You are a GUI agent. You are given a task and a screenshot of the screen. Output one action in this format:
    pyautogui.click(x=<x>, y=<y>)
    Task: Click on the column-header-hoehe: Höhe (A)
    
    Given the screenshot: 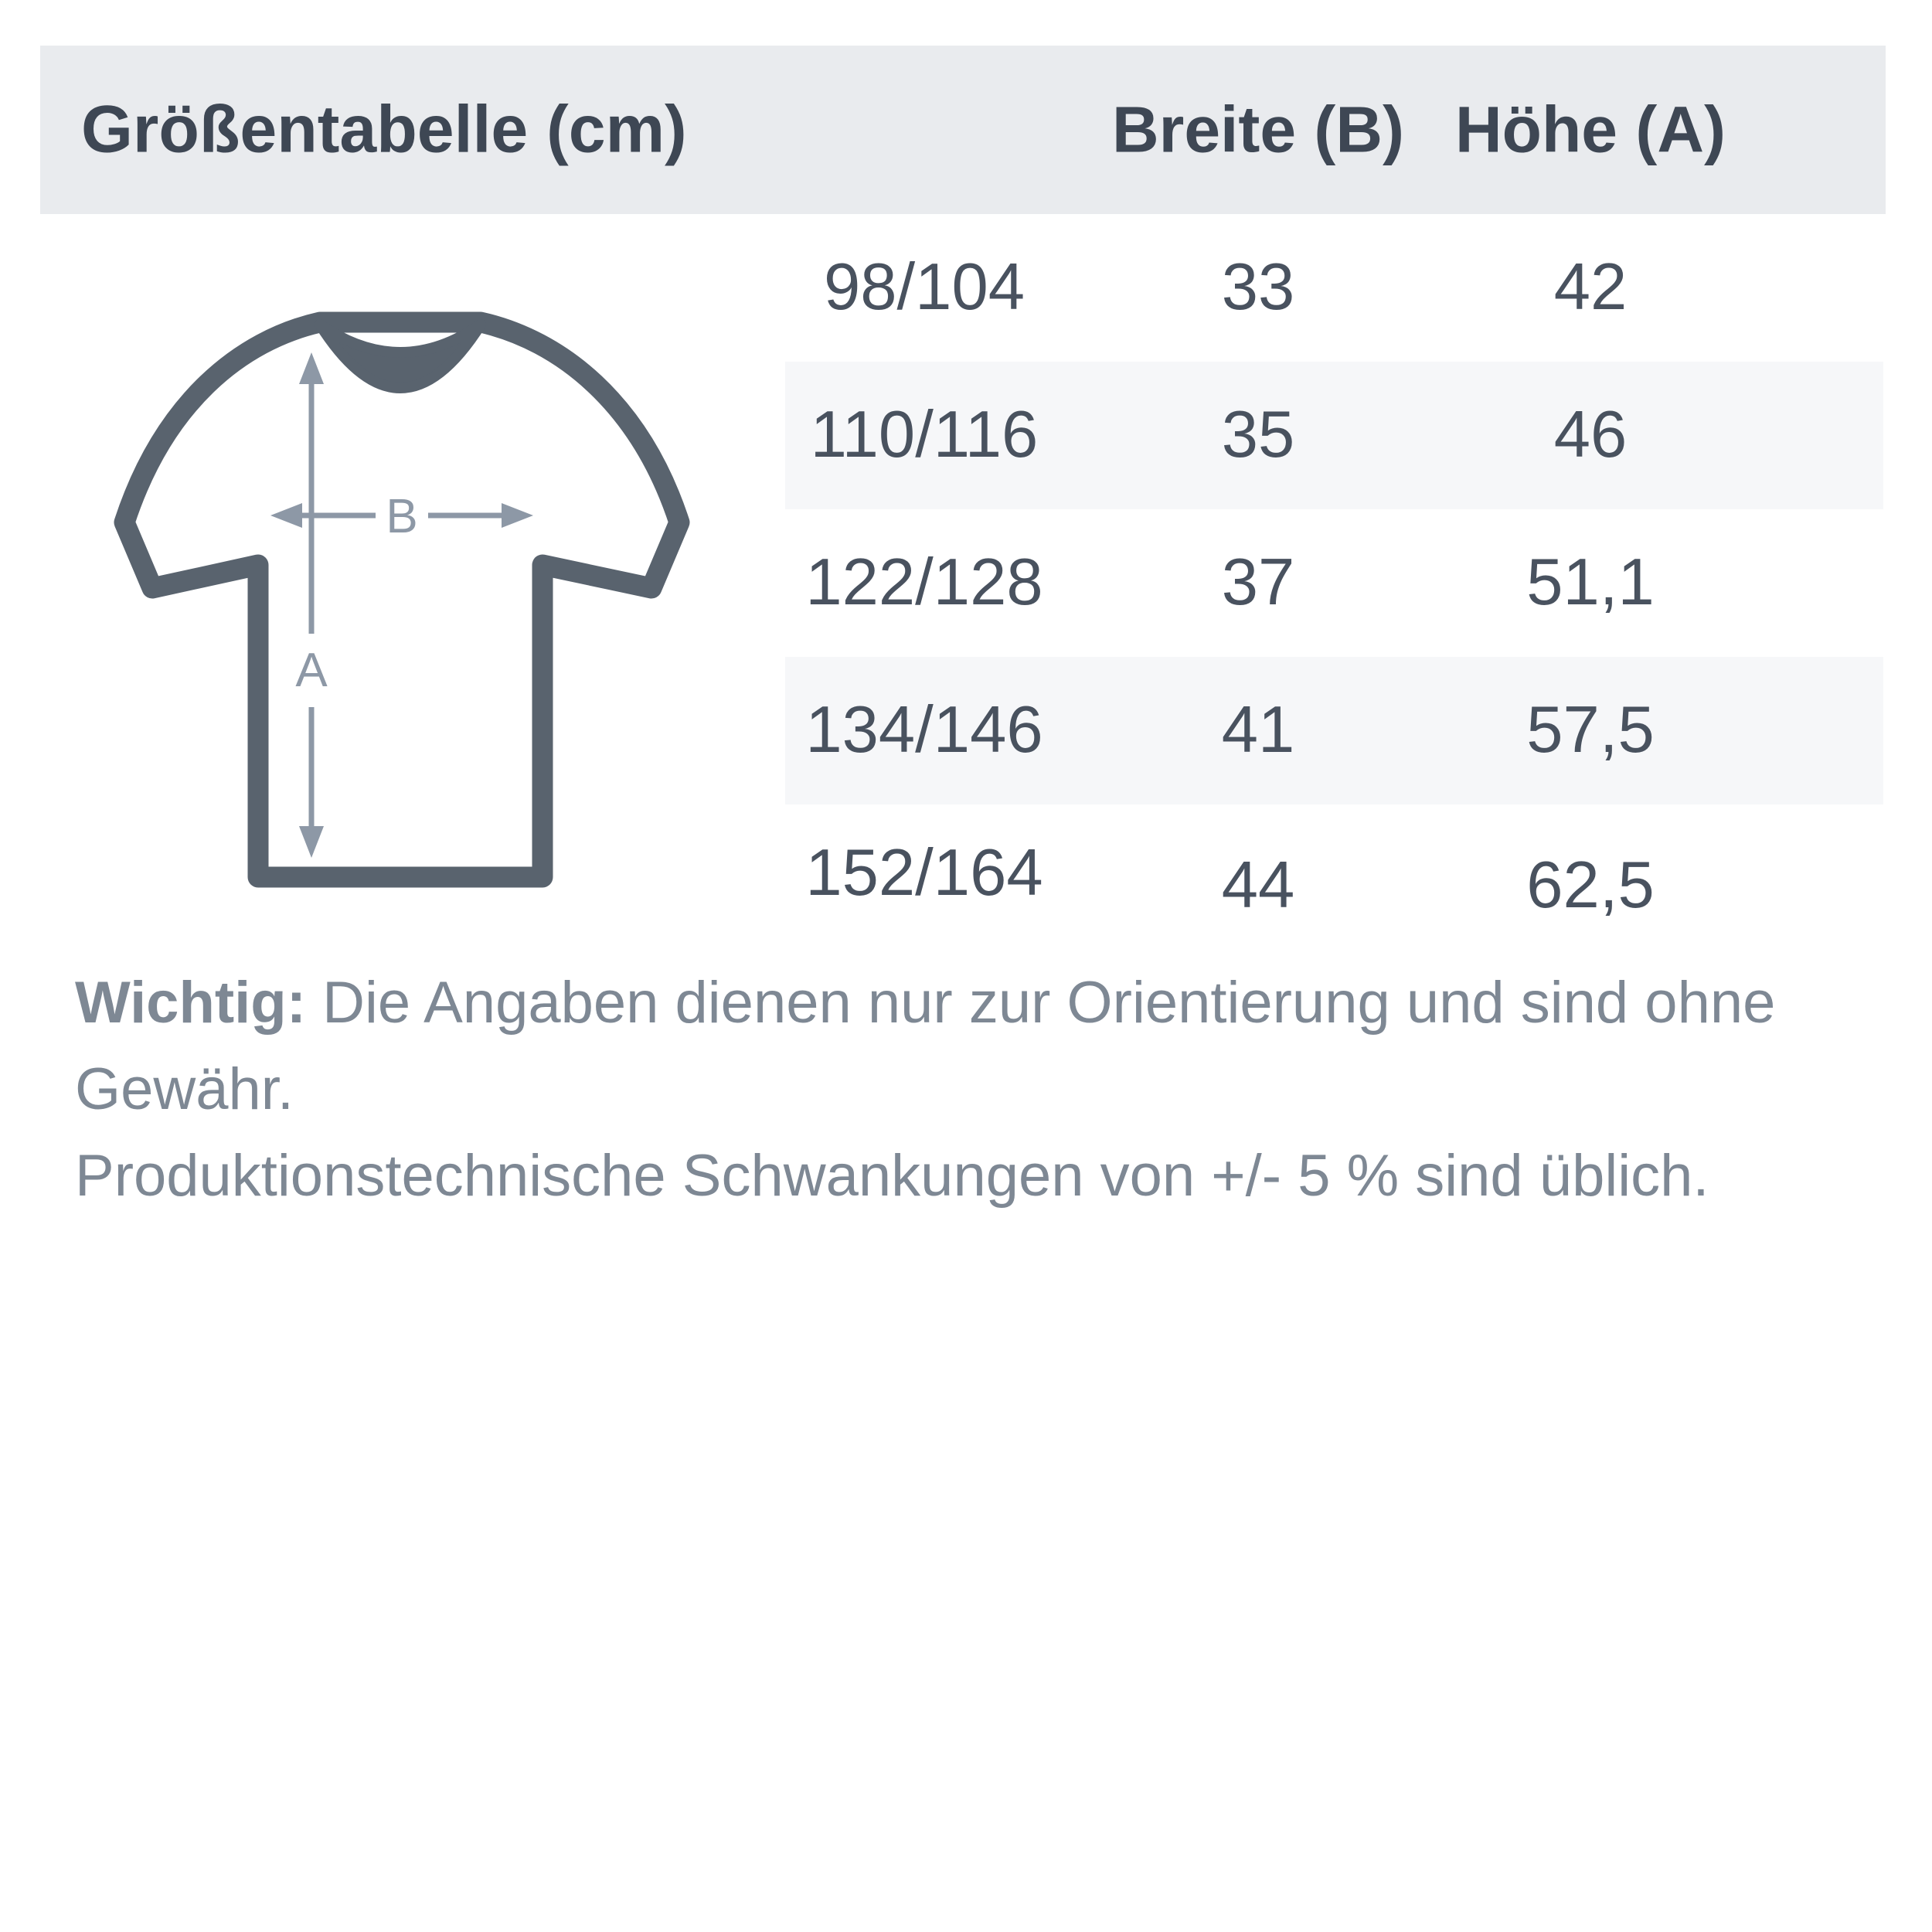 What is the action you would take?
    pyautogui.click(x=1590, y=129)
    